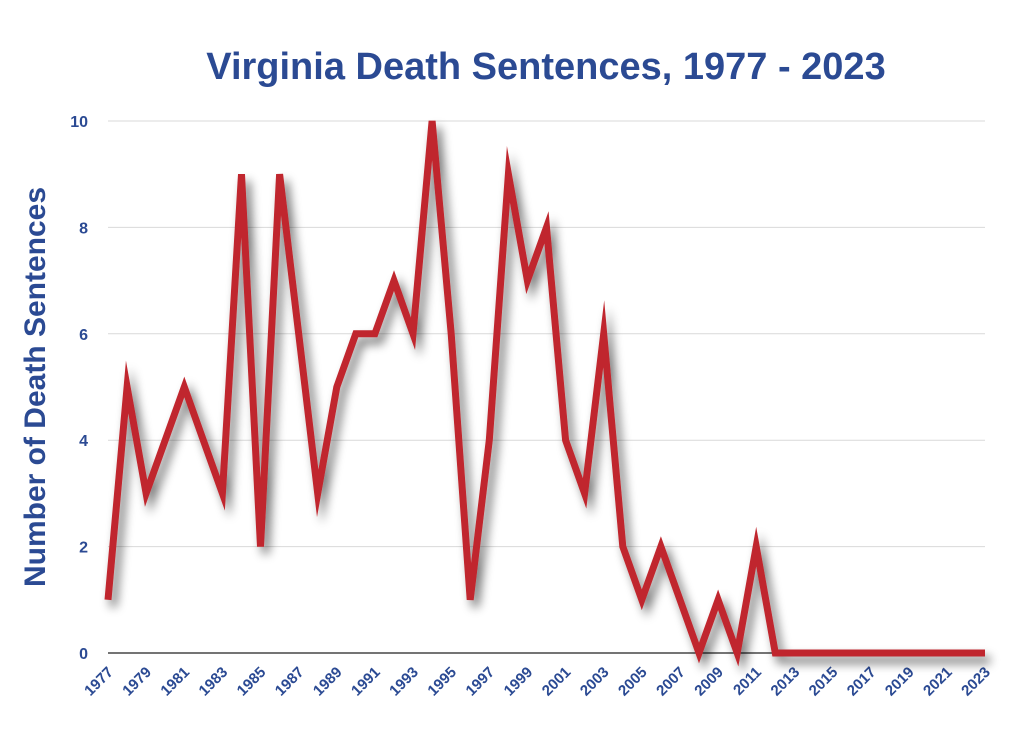 This screenshot has width=1020, height=735. What do you see at coordinates (938, 682) in the screenshot?
I see `x-tick-label: 2021` at bounding box center [938, 682].